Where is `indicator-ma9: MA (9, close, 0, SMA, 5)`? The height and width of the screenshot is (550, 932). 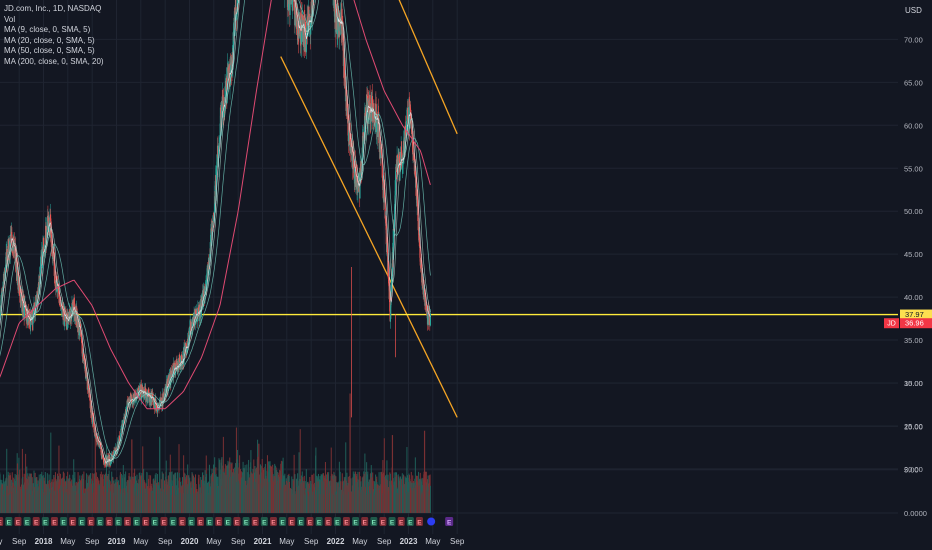
indicator-ma9: MA (9, close, 0, SMA, 5) is located at coordinates (47, 29).